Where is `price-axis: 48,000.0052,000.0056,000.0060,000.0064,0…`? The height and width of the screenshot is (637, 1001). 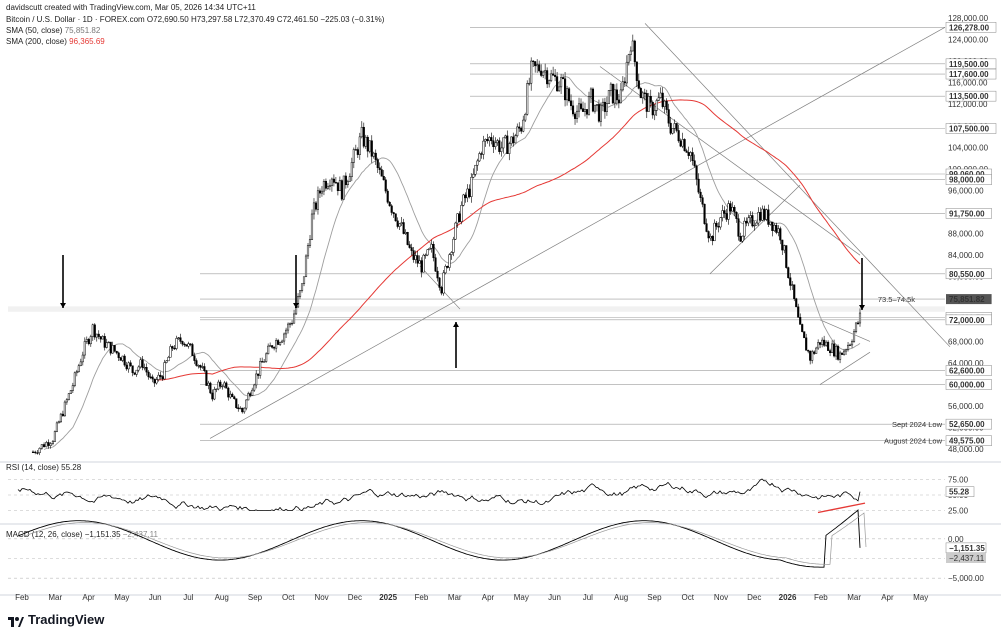 price-axis: 48,000.0052,000.0056,000.0060,000.0064,0… is located at coordinates (971, 234).